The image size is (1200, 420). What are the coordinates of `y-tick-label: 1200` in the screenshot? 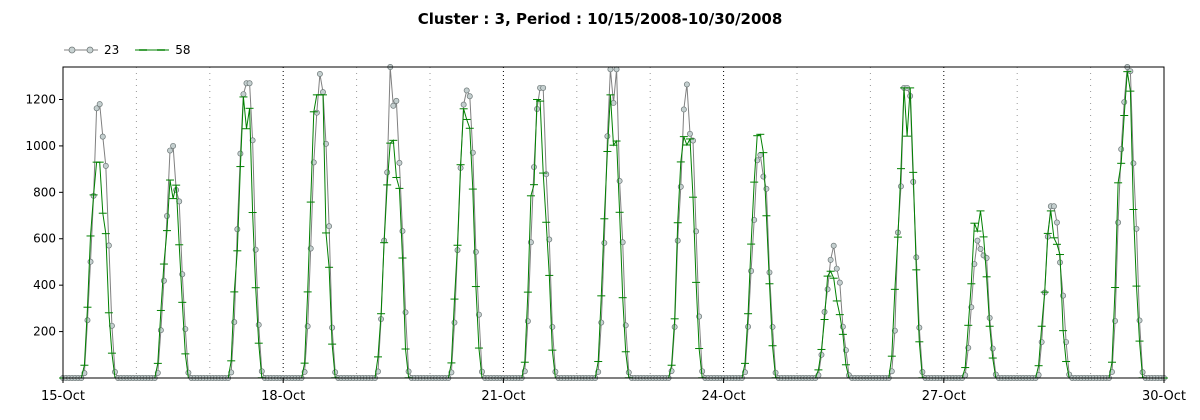 It's located at (40, 99).